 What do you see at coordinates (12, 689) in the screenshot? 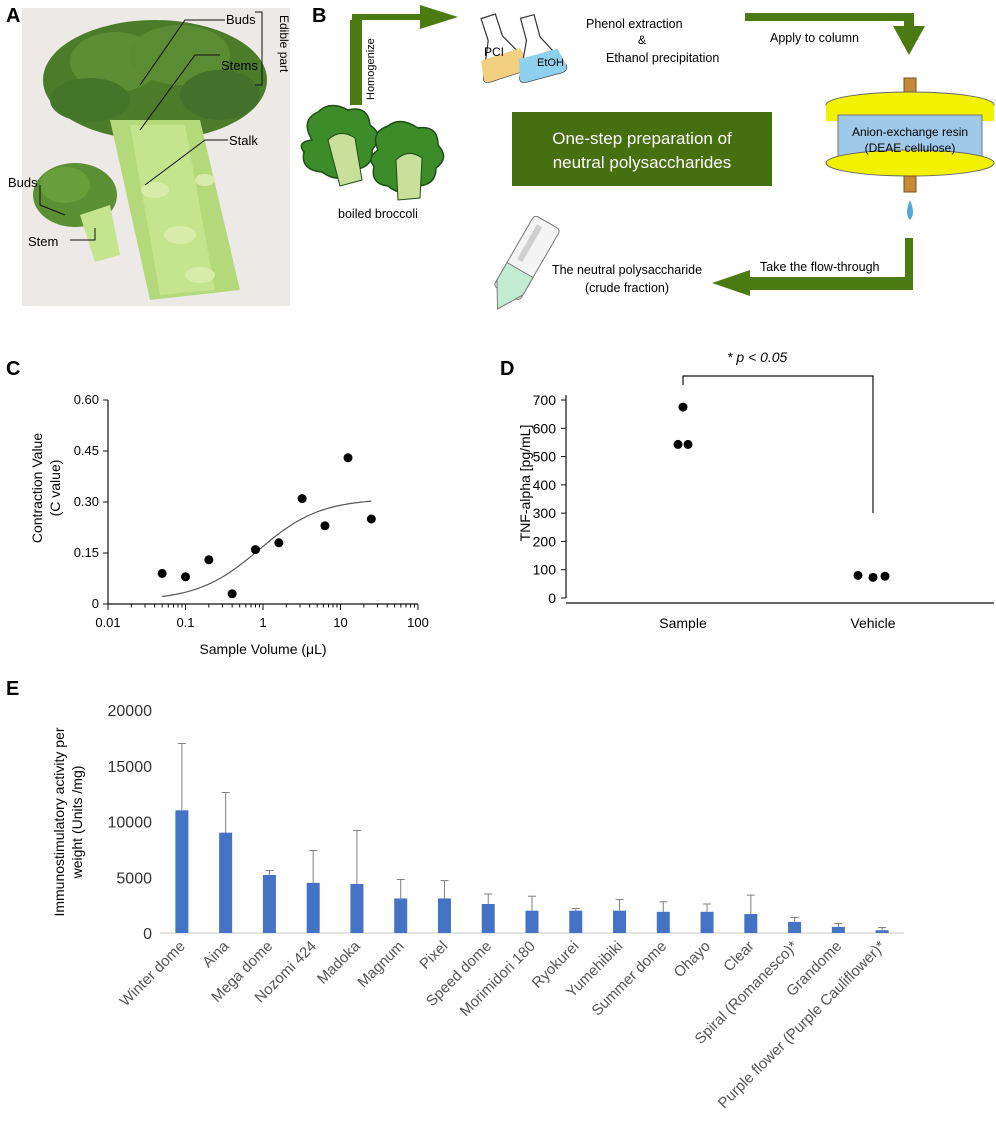
I see `panel-e-letter: E` at bounding box center [12, 689].